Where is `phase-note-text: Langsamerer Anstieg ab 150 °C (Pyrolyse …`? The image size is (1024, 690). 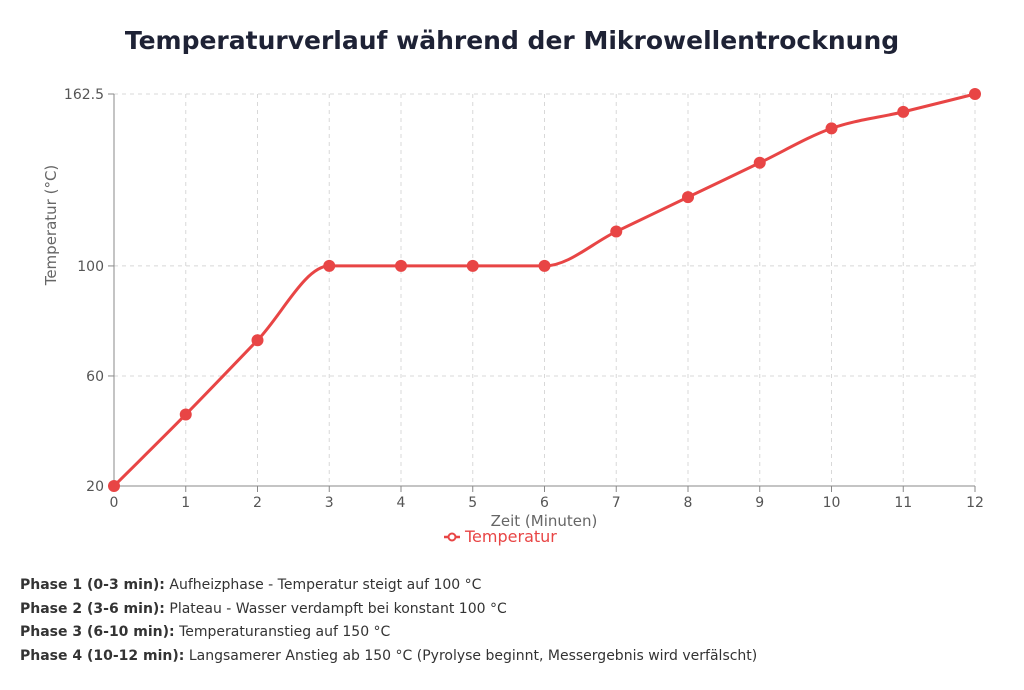 phase-note-text: Langsamerer Anstieg ab 150 °C (Pyrolyse … is located at coordinates (471, 655).